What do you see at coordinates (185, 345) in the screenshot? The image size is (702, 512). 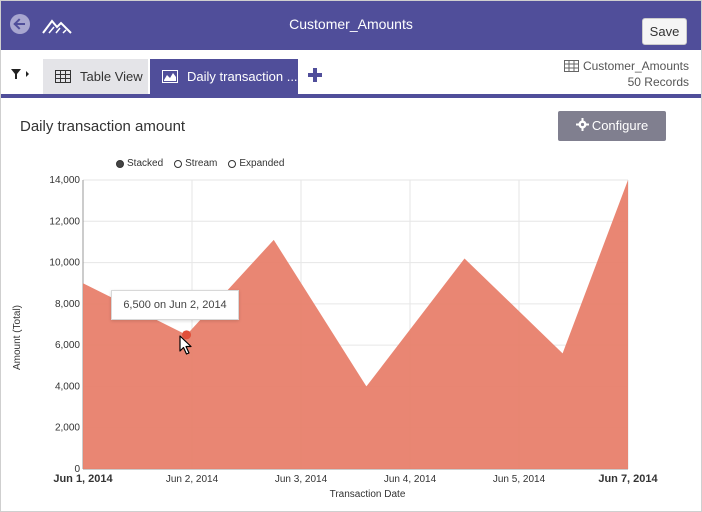 I see `mouse-cursor-icon` at bounding box center [185, 345].